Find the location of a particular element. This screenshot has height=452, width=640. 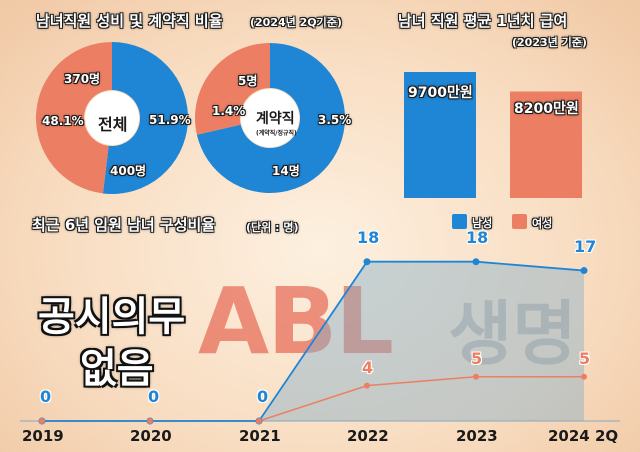

executive-x-tick-label: 2022 is located at coordinates (368, 436).